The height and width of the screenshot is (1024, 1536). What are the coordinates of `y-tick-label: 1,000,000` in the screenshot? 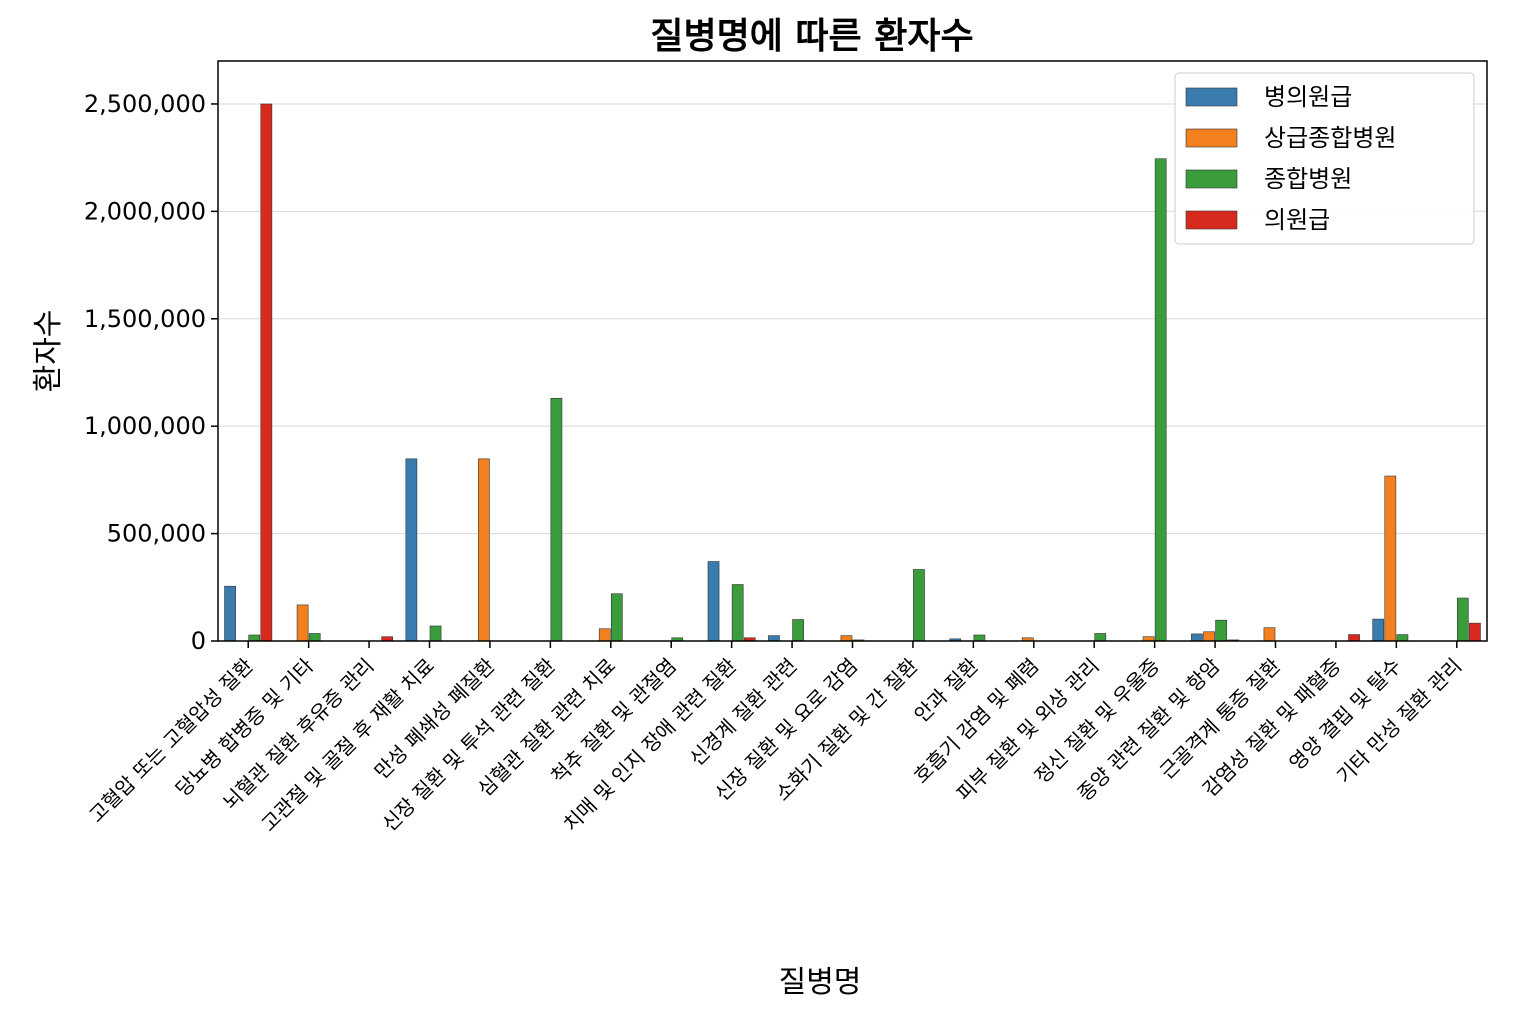 It's located at (145, 426).